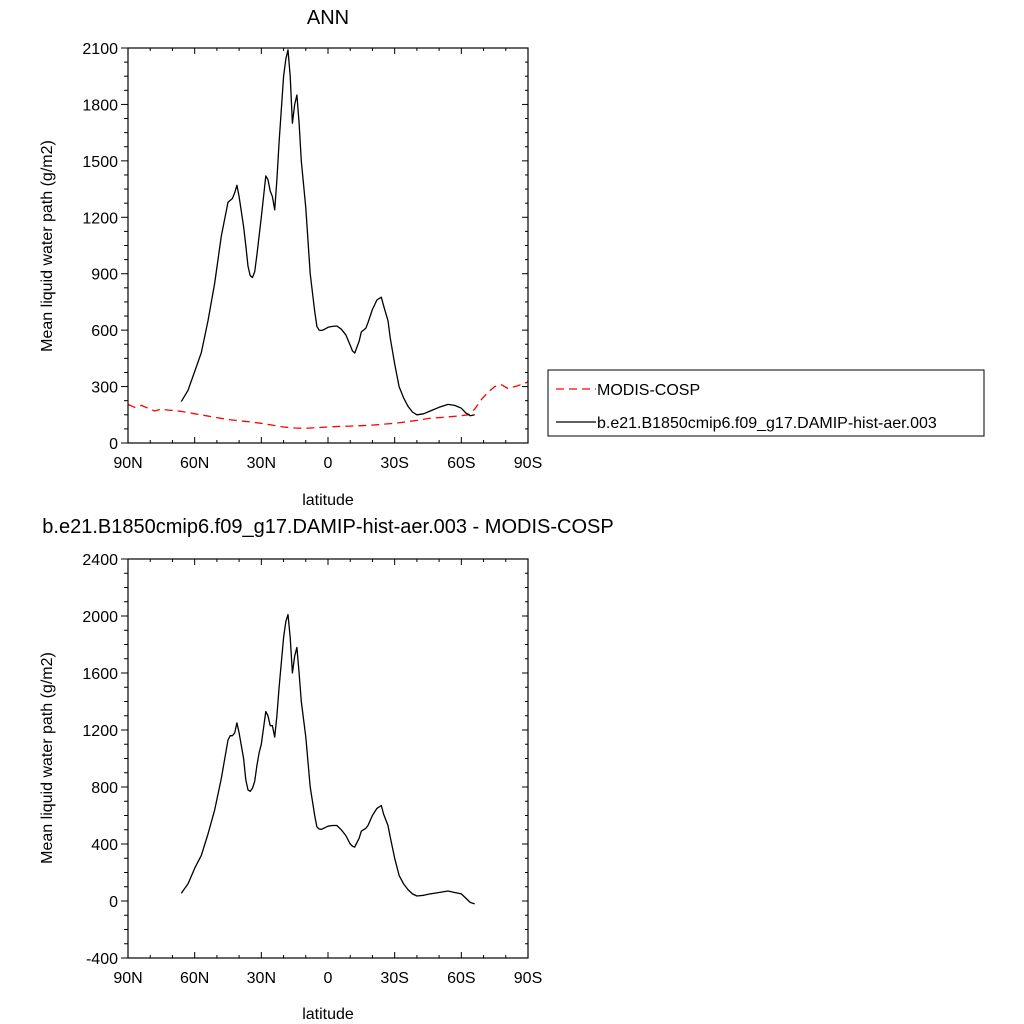  I want to click on chart-bottom-xtick-label: 90S, so click(528, 978).